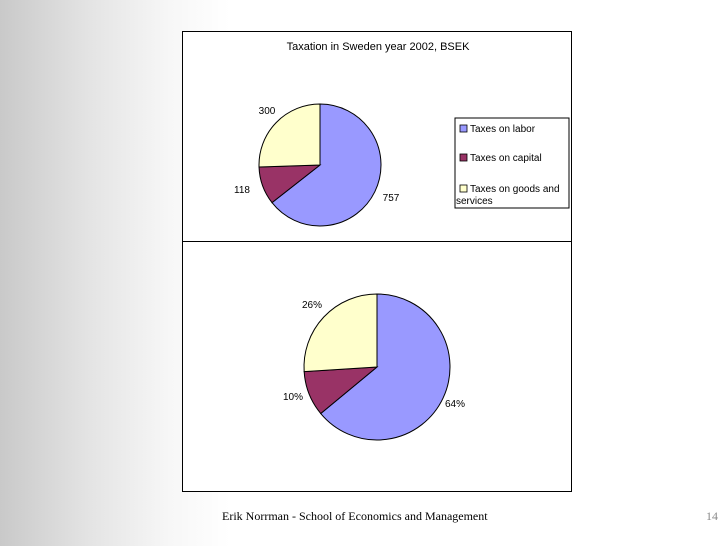  Describe the element at coordinates (503, 129) in the screenshot. I see `legend-label-labor: Taxes on labor` at that location.